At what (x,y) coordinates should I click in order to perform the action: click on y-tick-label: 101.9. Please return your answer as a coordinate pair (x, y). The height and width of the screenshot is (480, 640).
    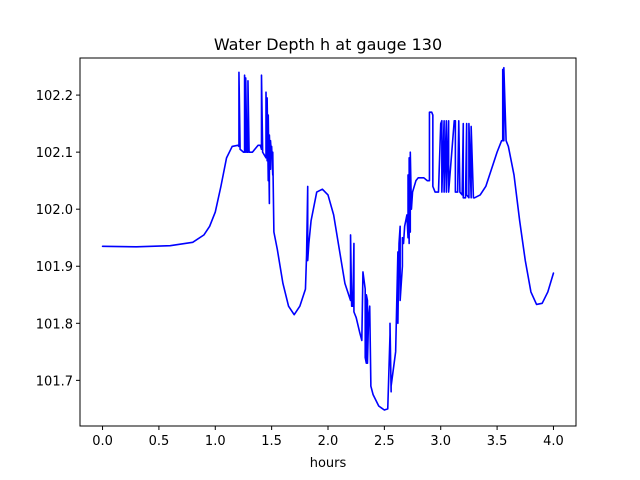
    Looking at the image, I should click on (54, 267).